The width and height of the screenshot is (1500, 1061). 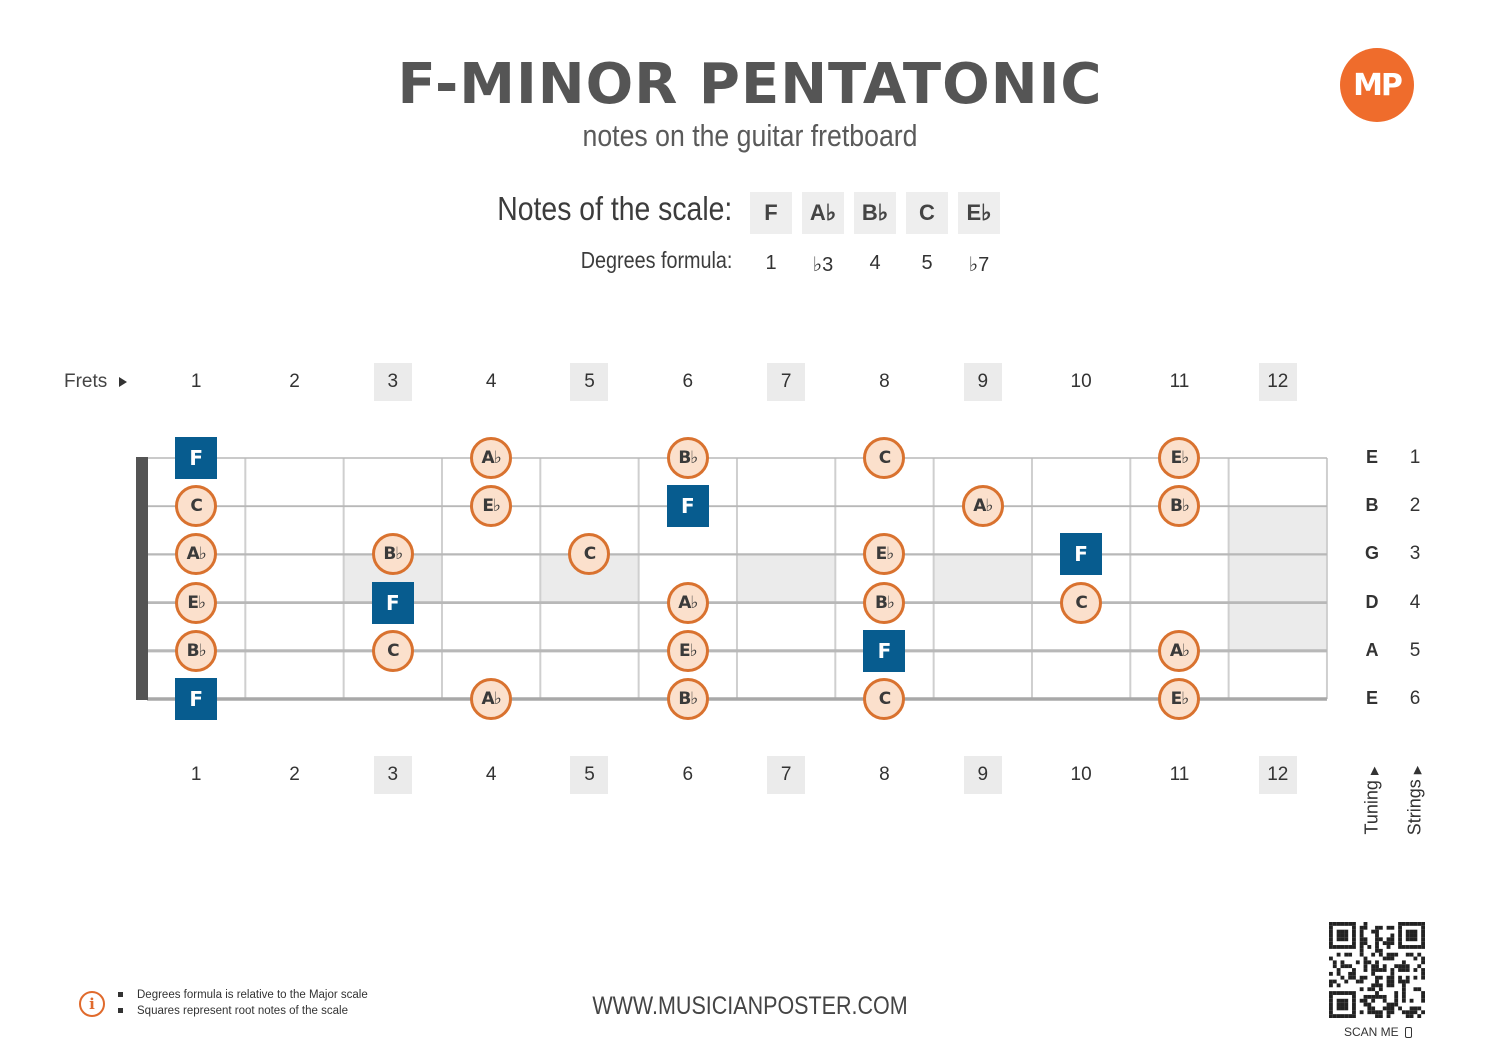 I want to click on fret-number: 9, so click(x=982, y=382).